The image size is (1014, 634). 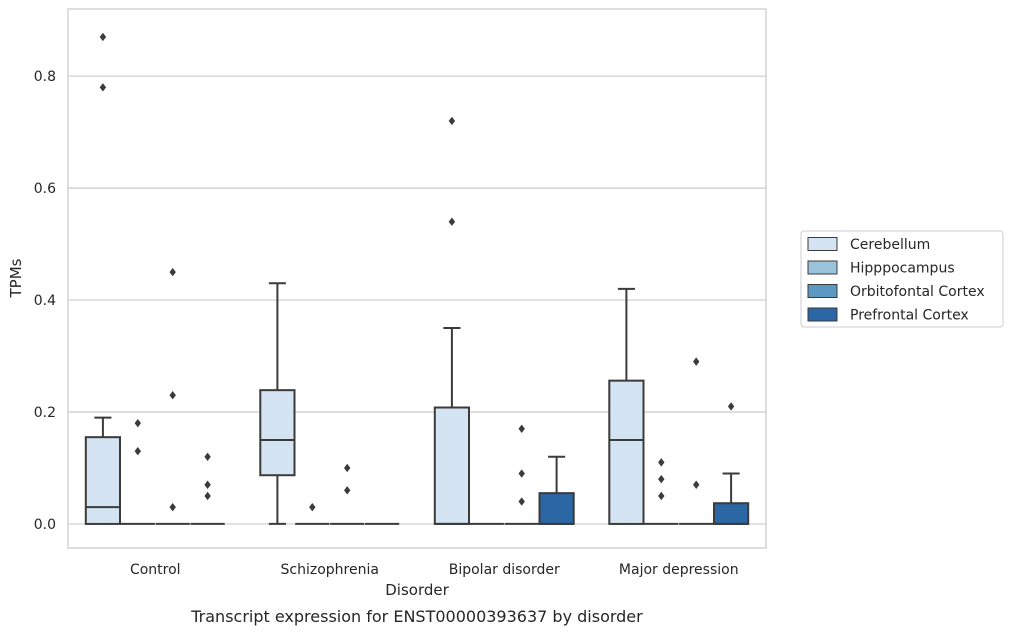 What do you see at coordinates (16, 278) in the screenshot?
I see `y-axis-label: TPMs` at bounding box center [16, 278].